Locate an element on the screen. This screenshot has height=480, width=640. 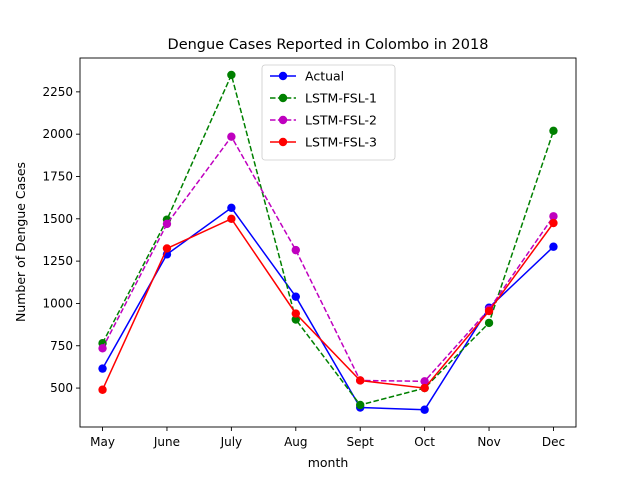
x-tick-label: Aug is located at coordinates (295, 442).